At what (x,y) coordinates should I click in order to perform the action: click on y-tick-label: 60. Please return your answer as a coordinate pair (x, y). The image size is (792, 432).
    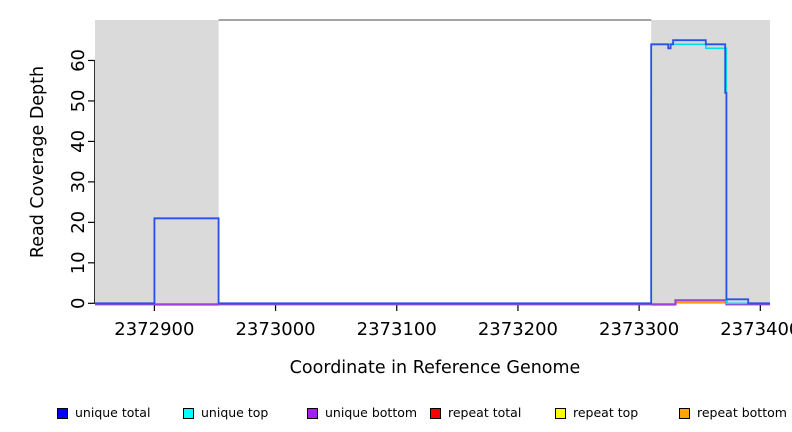
    Looking at the image, I should click on (78, 60).